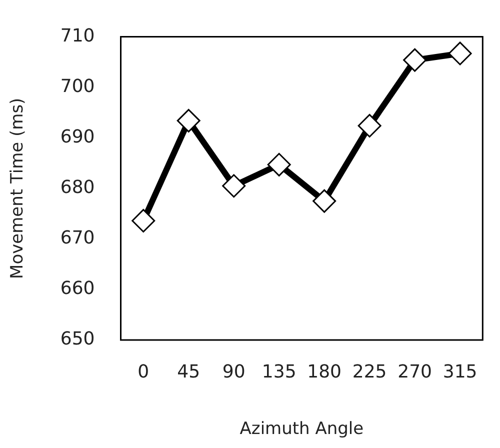  Describe the element at coordinates (415, 371) in the screenshot. I see `x-tick-label: 270` at that location.